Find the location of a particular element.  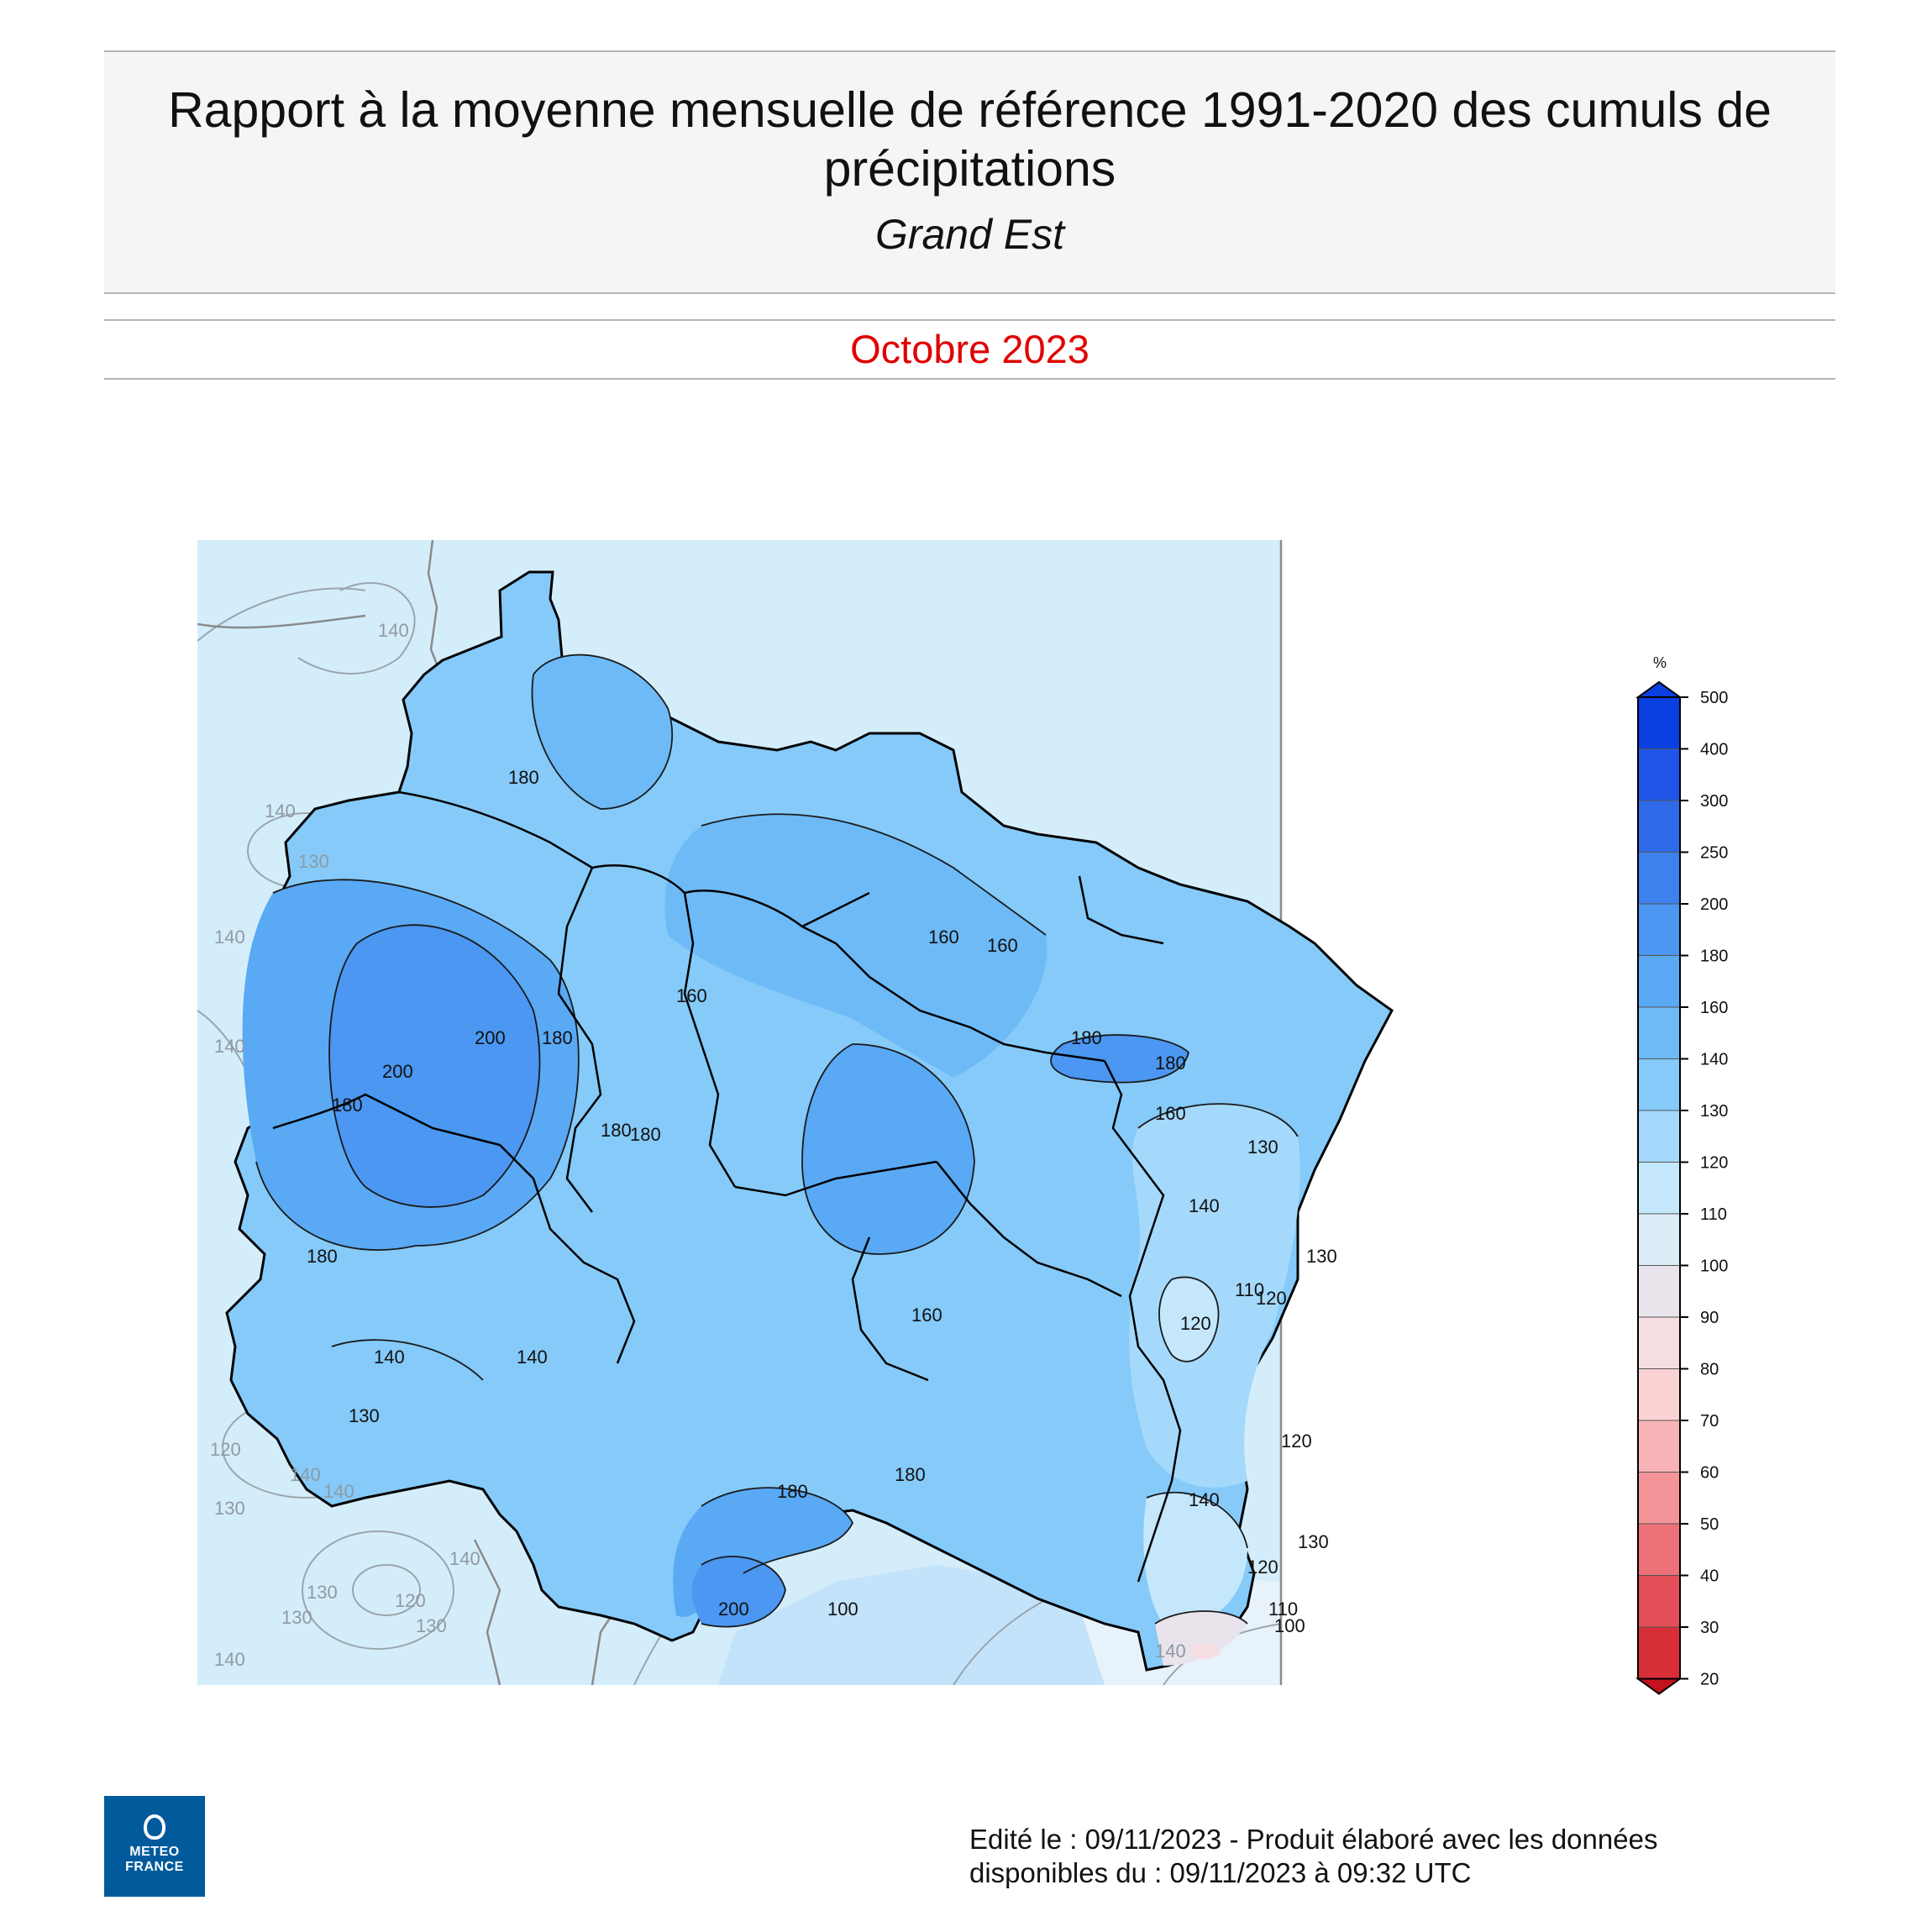

period-panel: Octobre 2023 is located at coordinates (969, 349).